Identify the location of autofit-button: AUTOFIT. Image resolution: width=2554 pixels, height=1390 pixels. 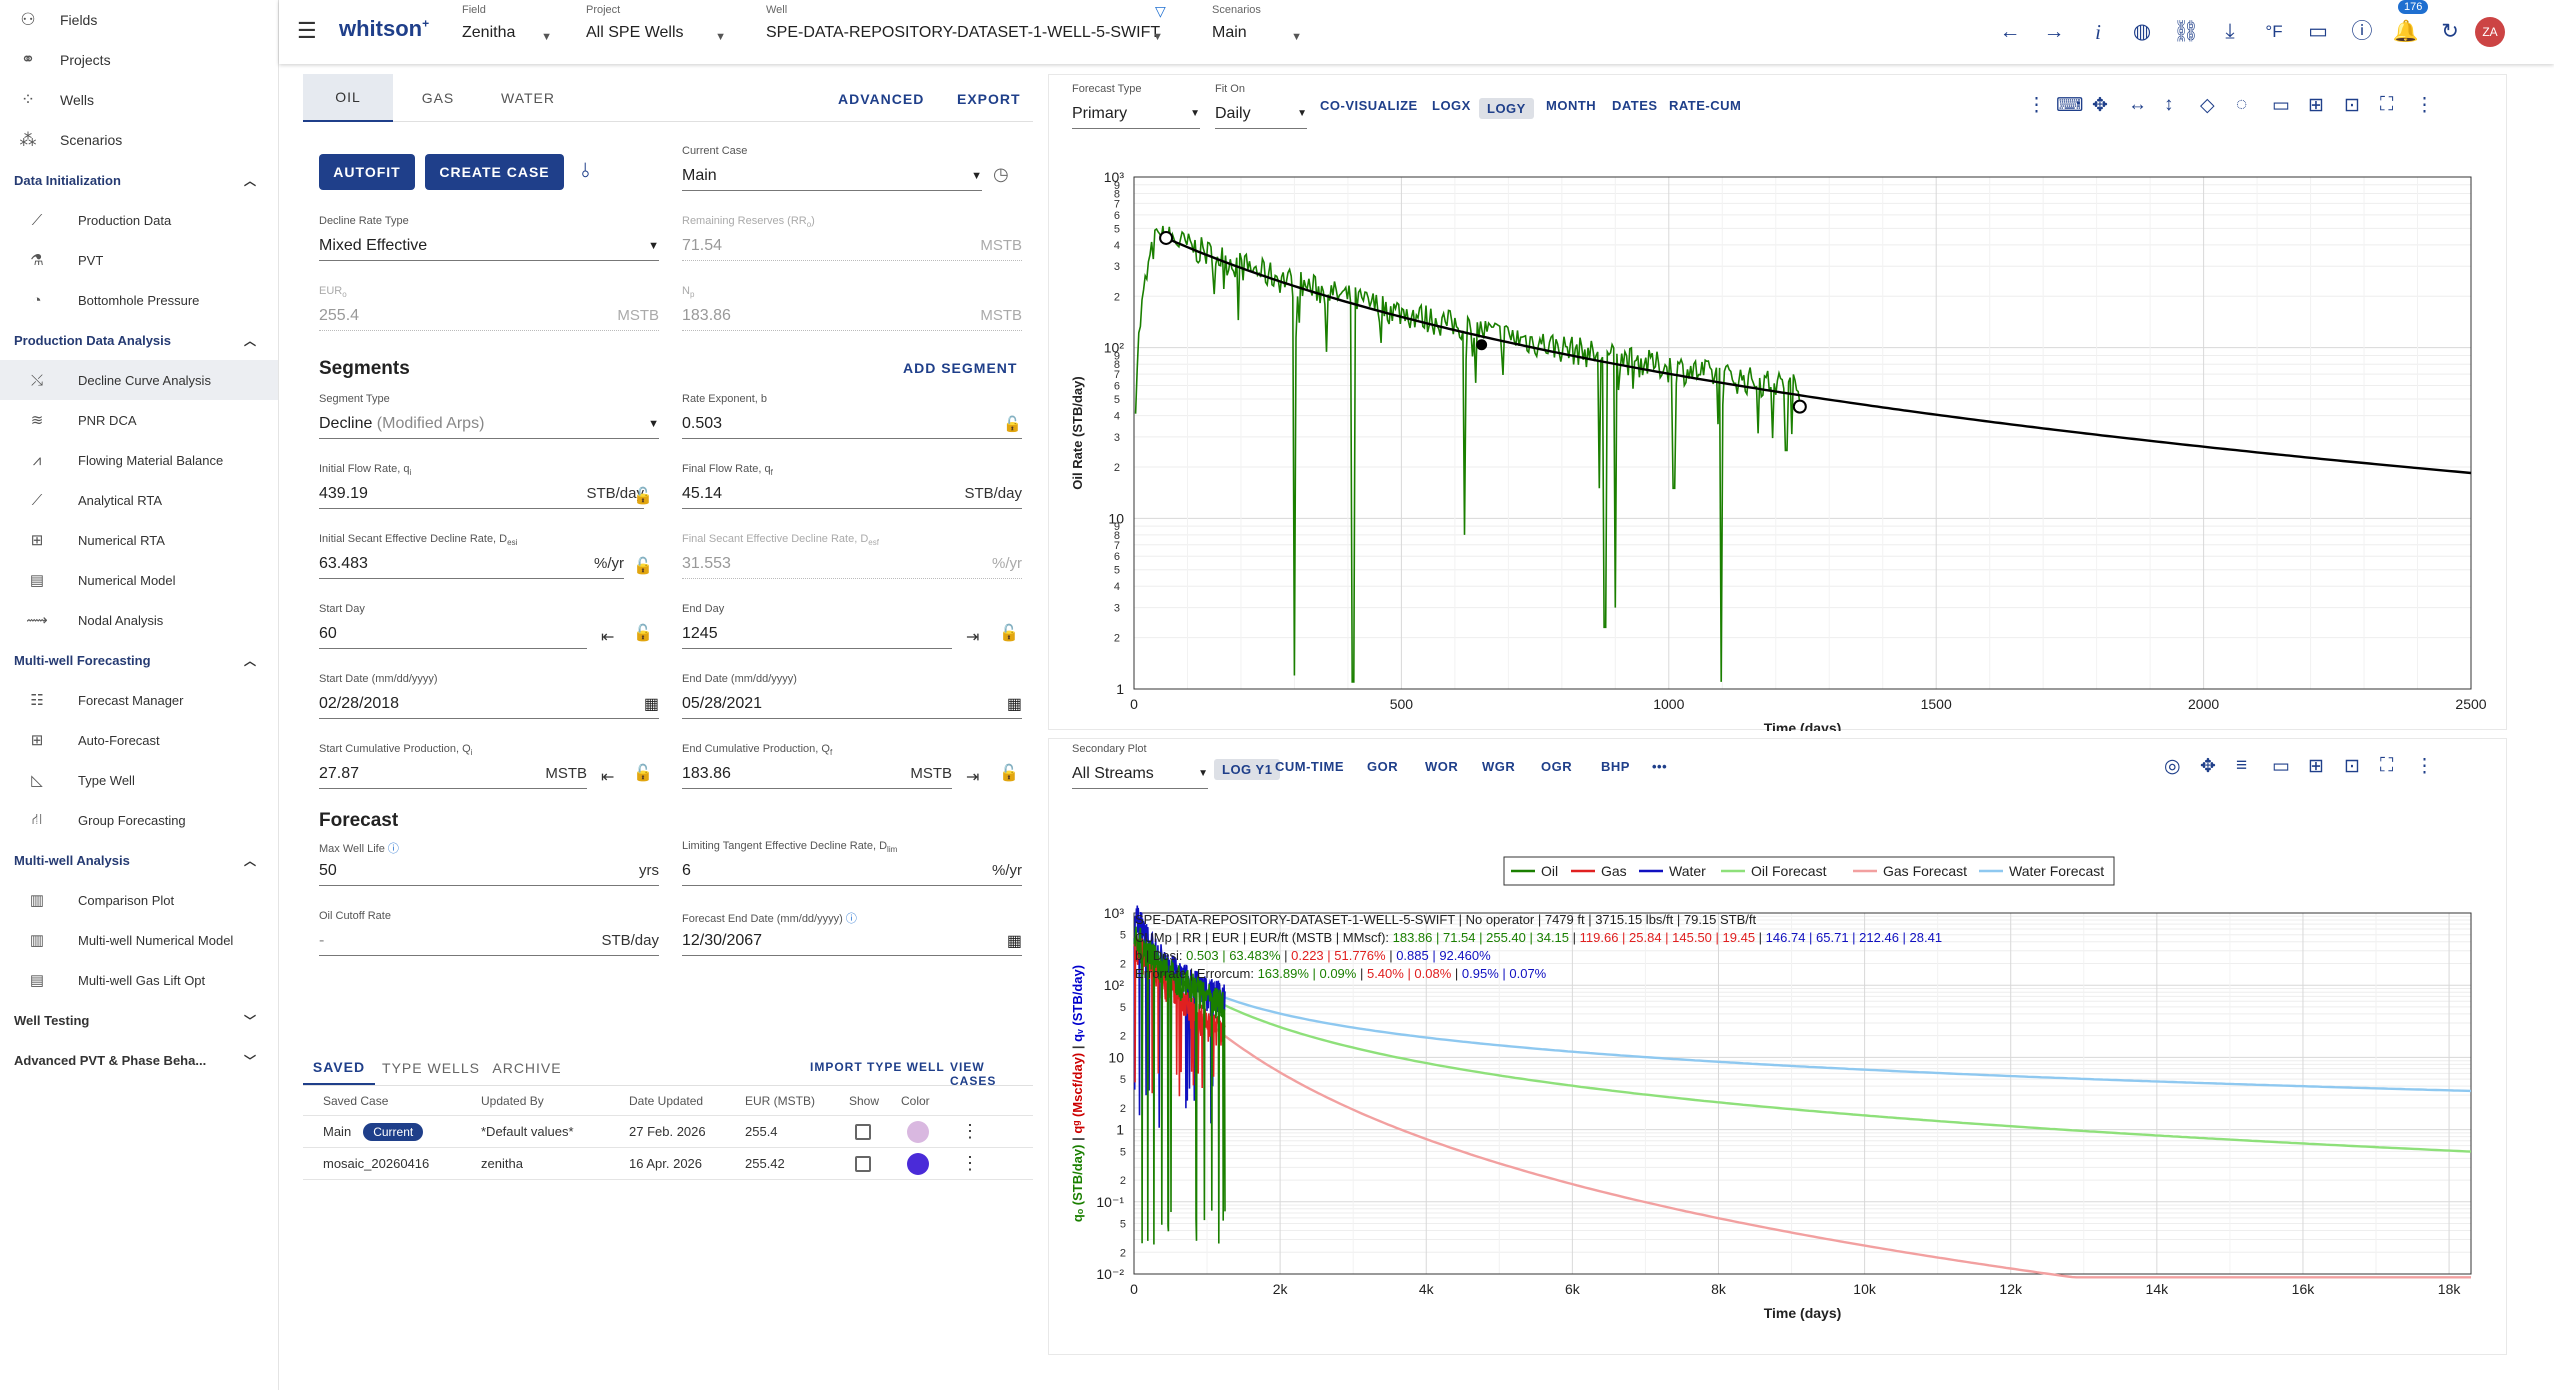
(367, 172).